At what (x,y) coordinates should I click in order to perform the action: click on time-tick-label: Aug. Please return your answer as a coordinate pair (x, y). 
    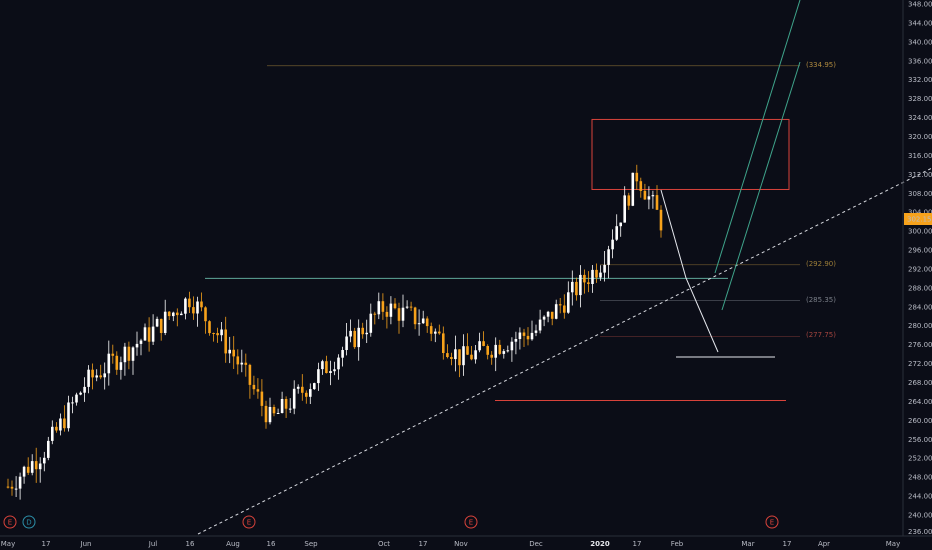
    Looking at the image, I should click on (233, 544).